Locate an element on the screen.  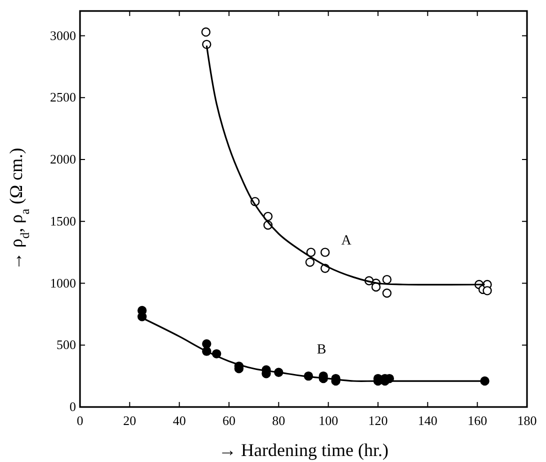
x-tick-label: 80 is located at coordinates (279, 420).